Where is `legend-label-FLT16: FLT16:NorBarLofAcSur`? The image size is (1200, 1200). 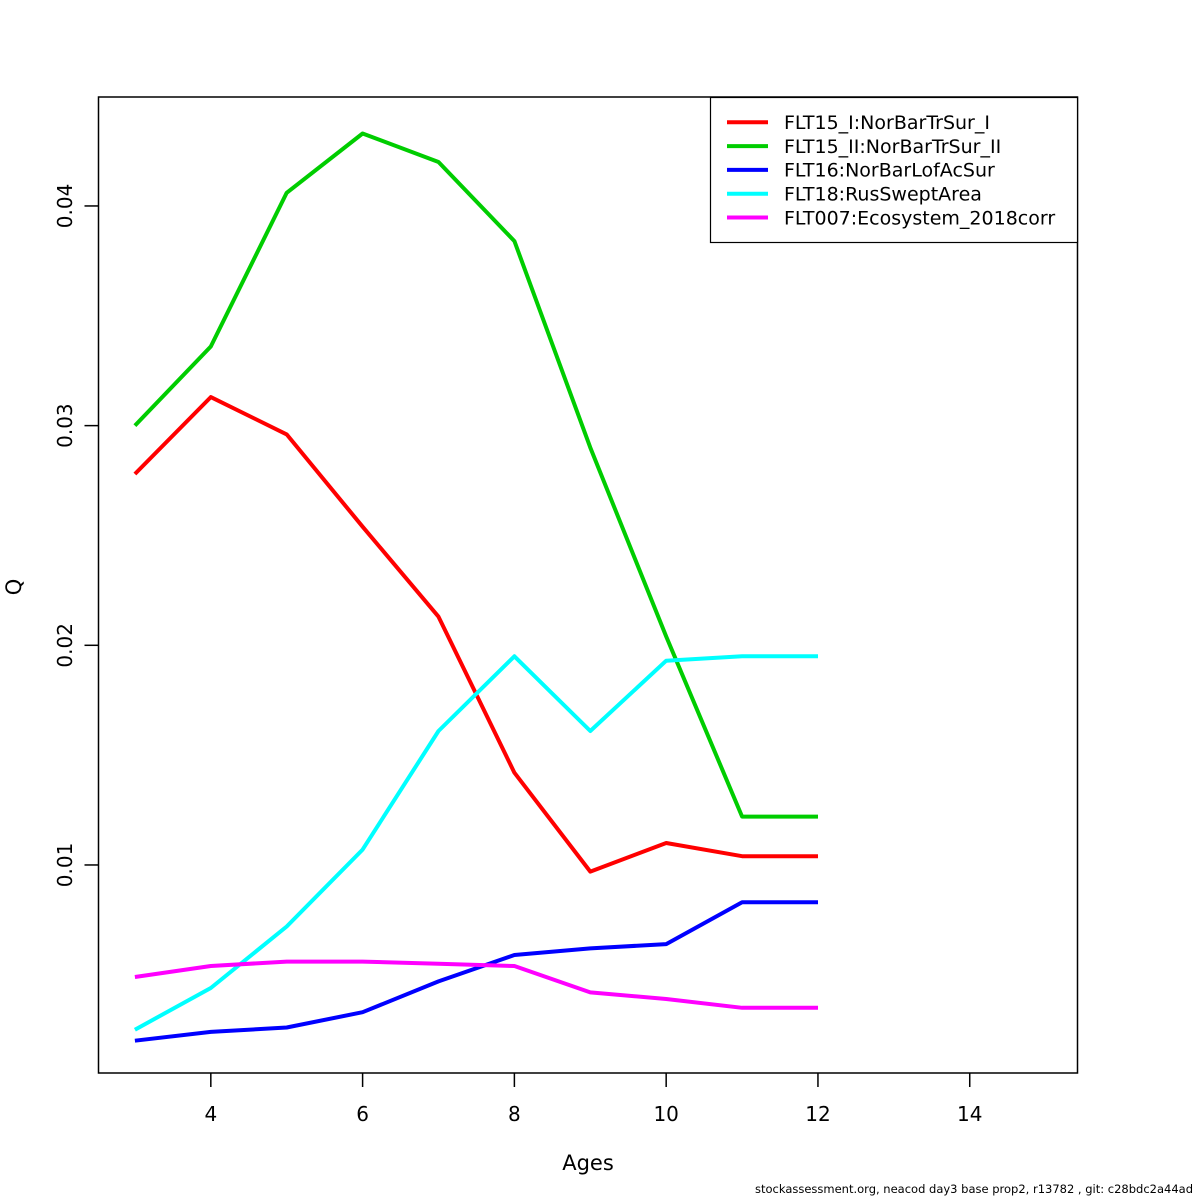
legend-label-FLT16: FLT16:NorBarLofAcSur is located at coordinates (889, 171).